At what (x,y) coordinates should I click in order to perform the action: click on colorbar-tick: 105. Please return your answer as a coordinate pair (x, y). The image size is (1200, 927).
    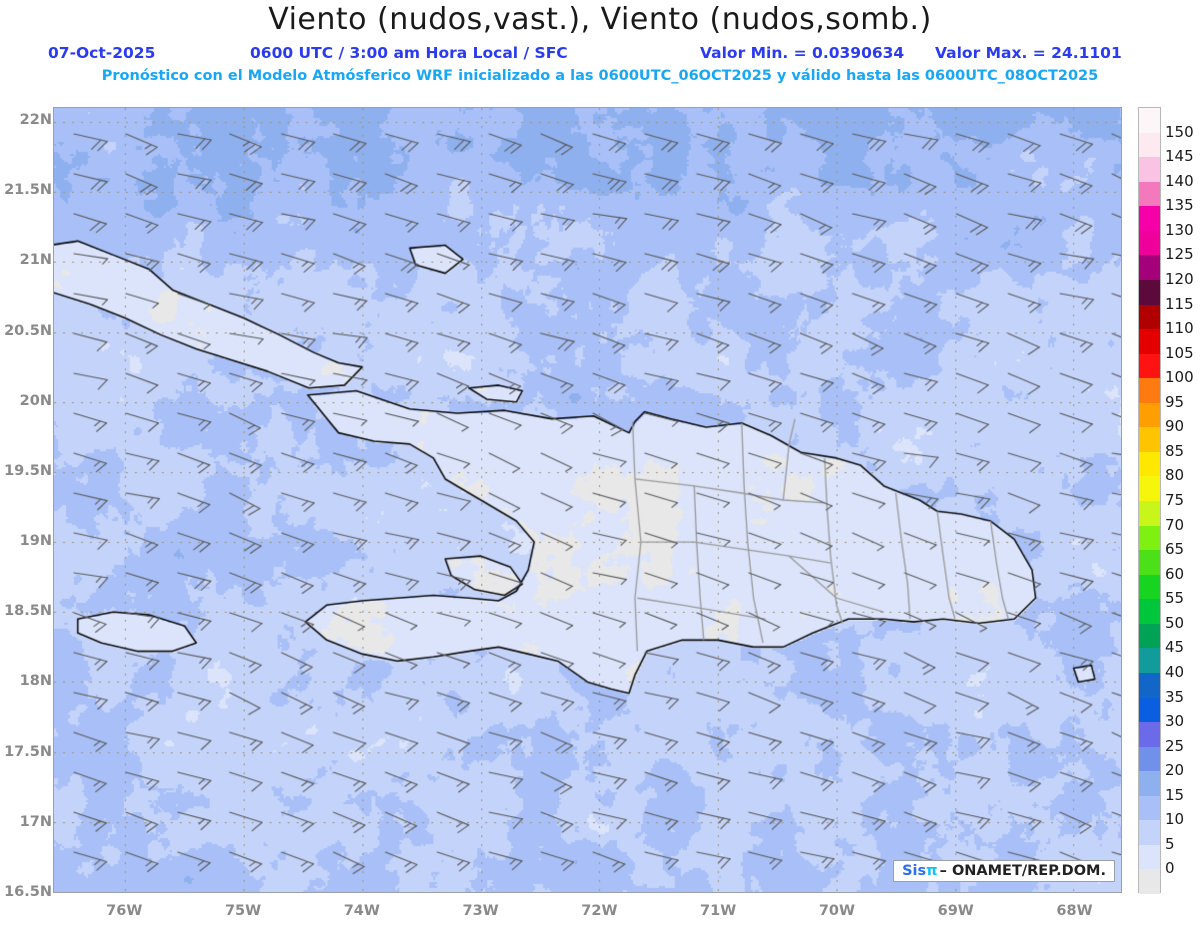
    Looking at the image, I should click on (1179, 352).